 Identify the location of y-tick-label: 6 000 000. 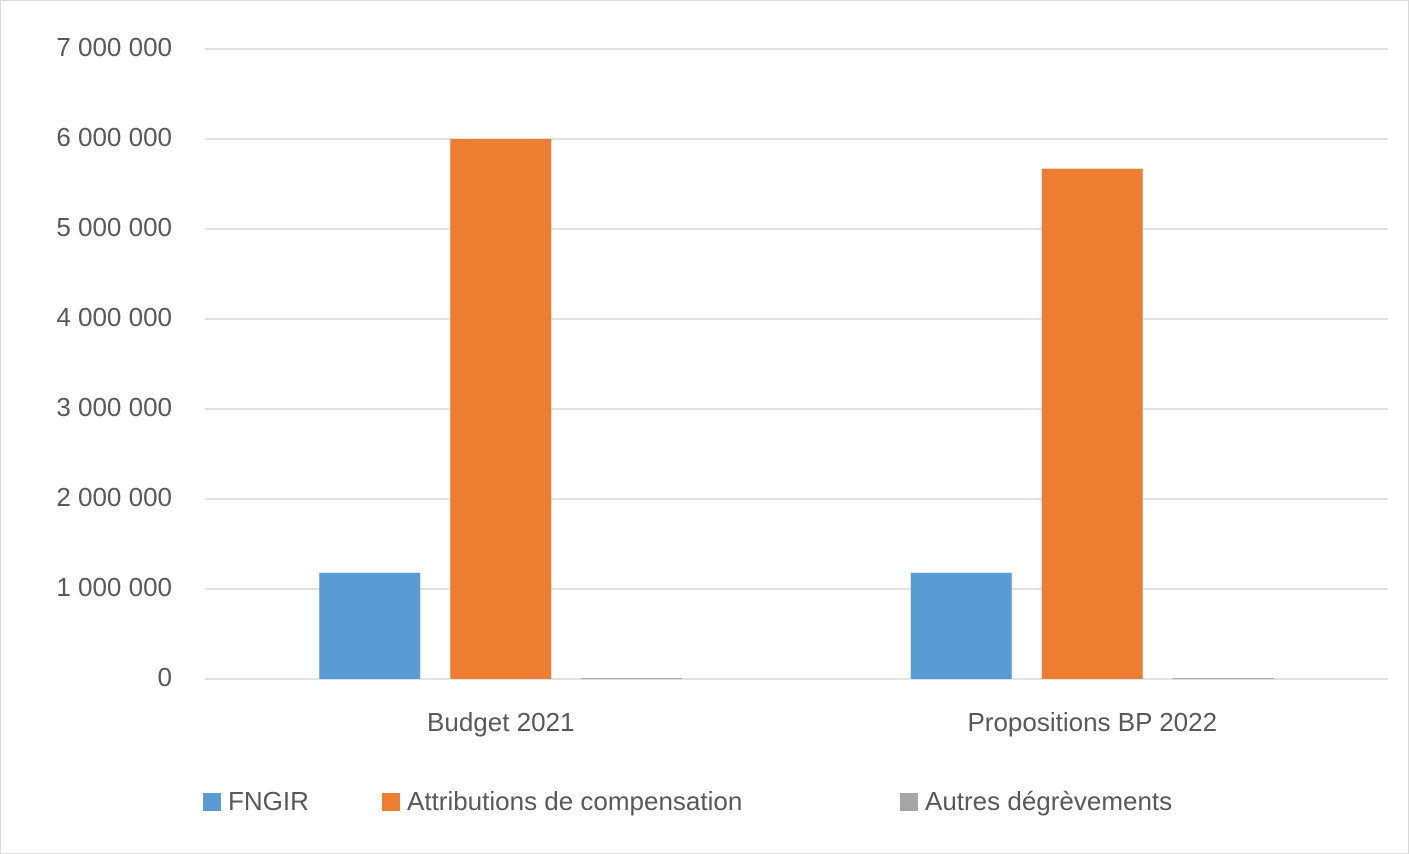
(114, 137).